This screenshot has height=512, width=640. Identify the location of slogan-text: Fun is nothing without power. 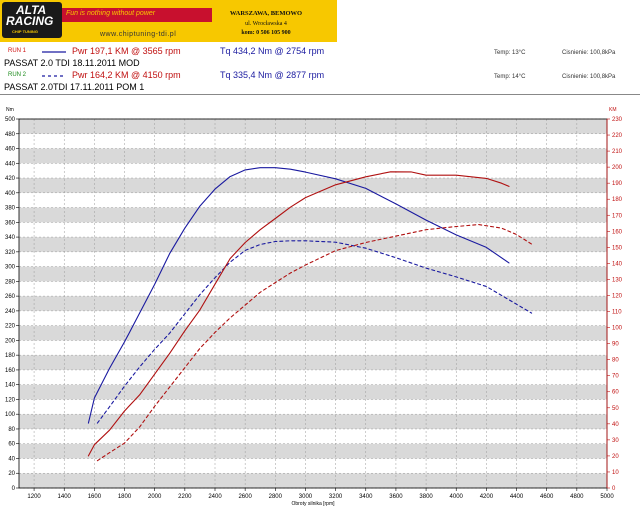
(111, 13).